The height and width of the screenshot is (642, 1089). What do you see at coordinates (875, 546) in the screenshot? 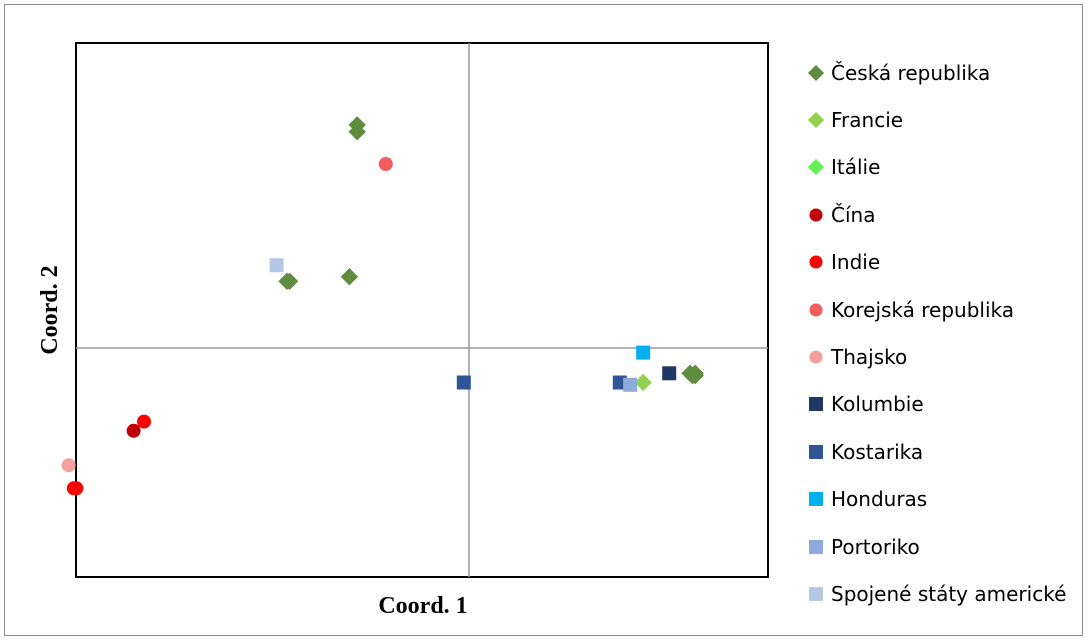
I see `legend-label: Portoriko` at bounding box center [875, 546].